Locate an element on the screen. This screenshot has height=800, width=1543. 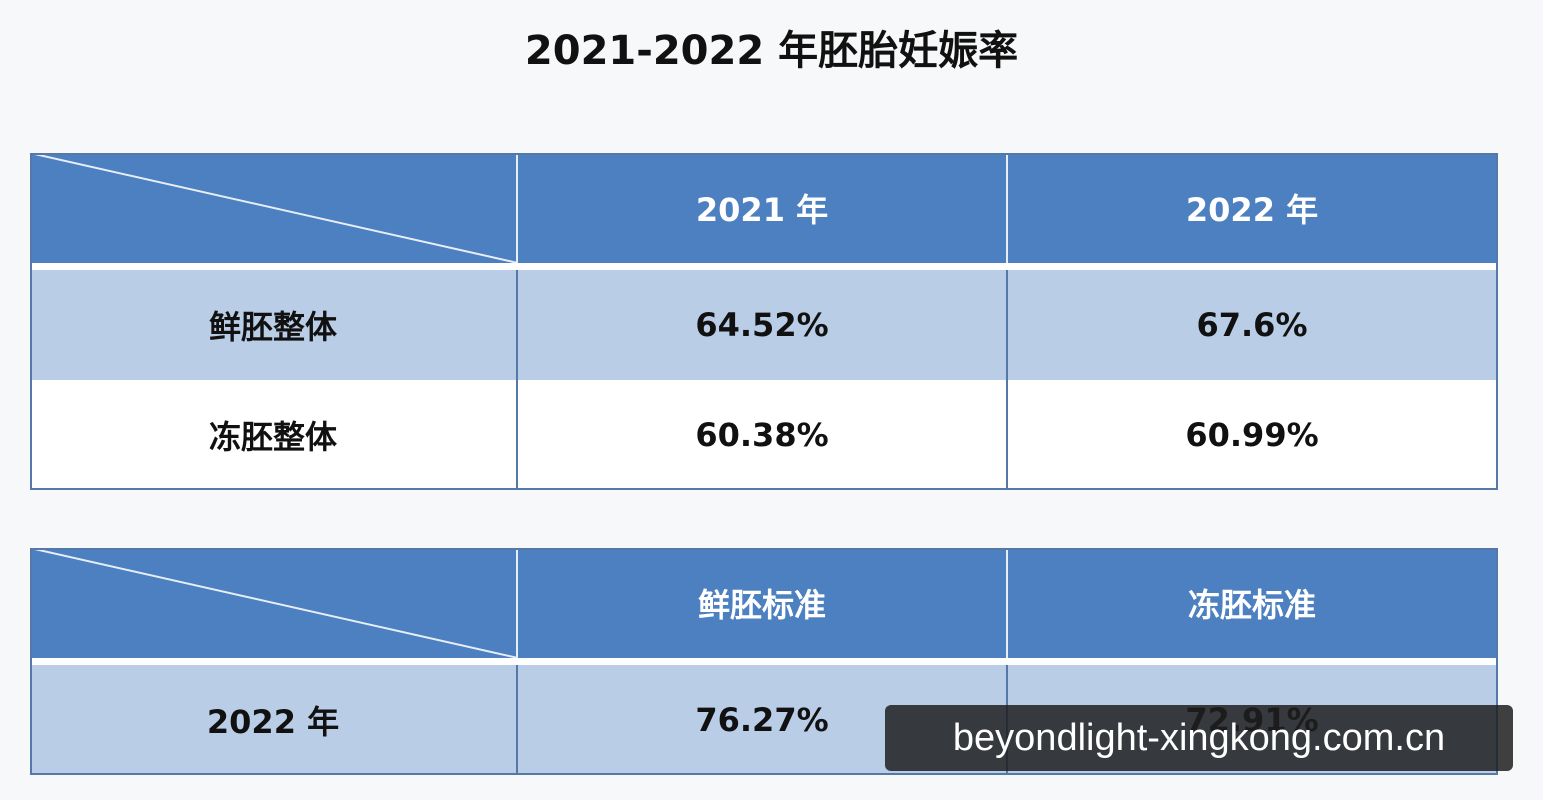
value-cell: 60.99% is located at coordinates (1253, 435).